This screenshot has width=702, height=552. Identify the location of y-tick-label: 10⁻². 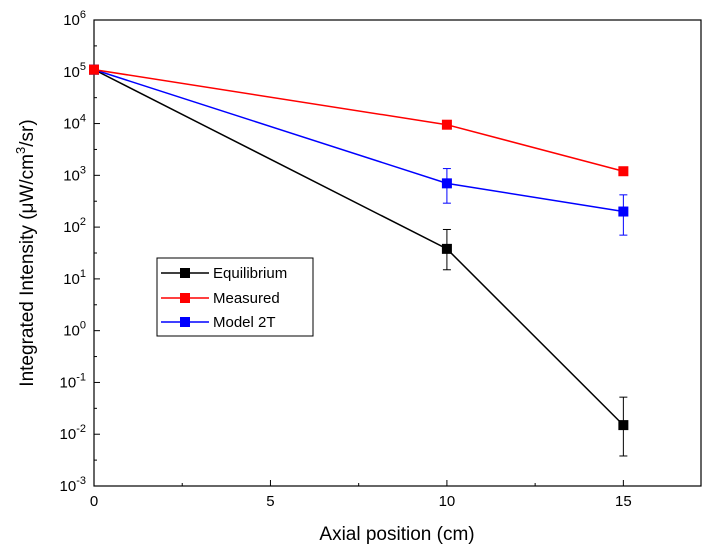
(73, 433).